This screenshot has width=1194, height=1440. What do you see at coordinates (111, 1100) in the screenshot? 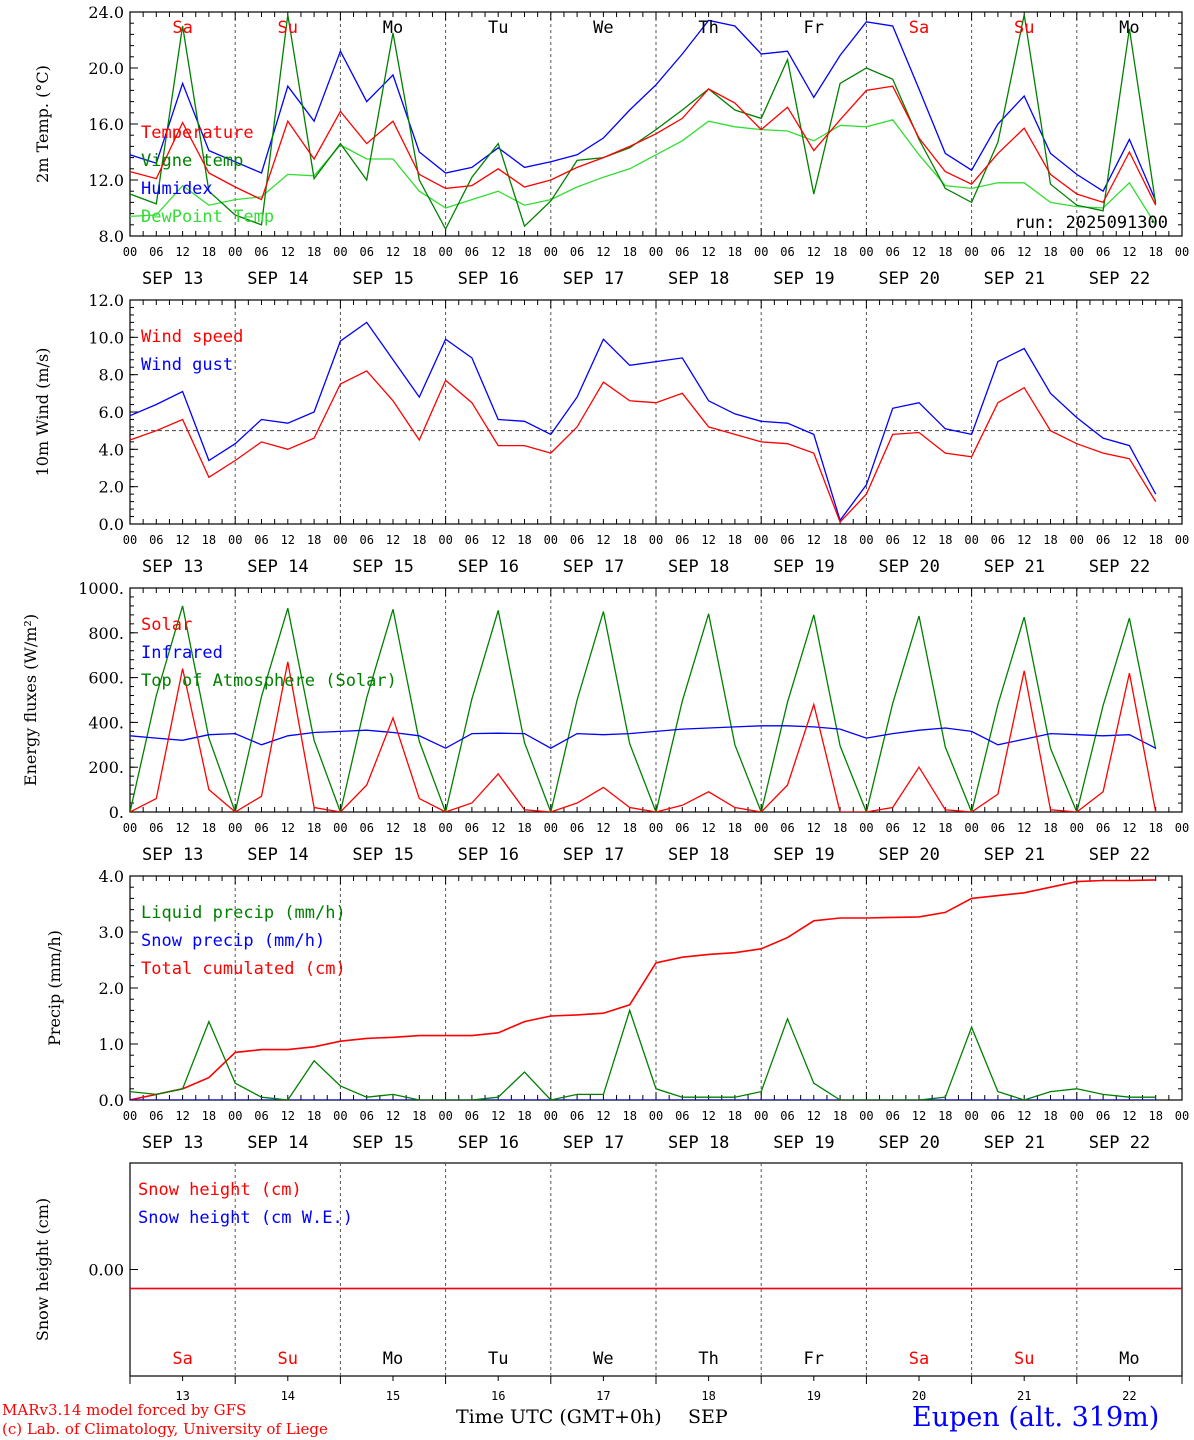
I see `y-tick-label: 0.0` at bounding box center [111, 1100].